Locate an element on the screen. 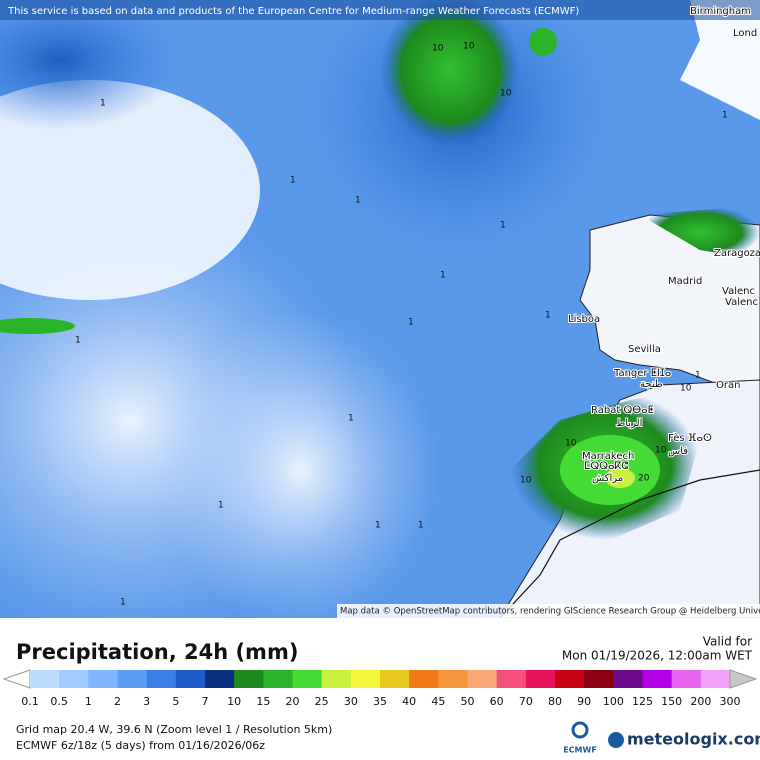 This screenshot has width=760, height=760. city-label: Marrakech is located at coordinates (608, 456).